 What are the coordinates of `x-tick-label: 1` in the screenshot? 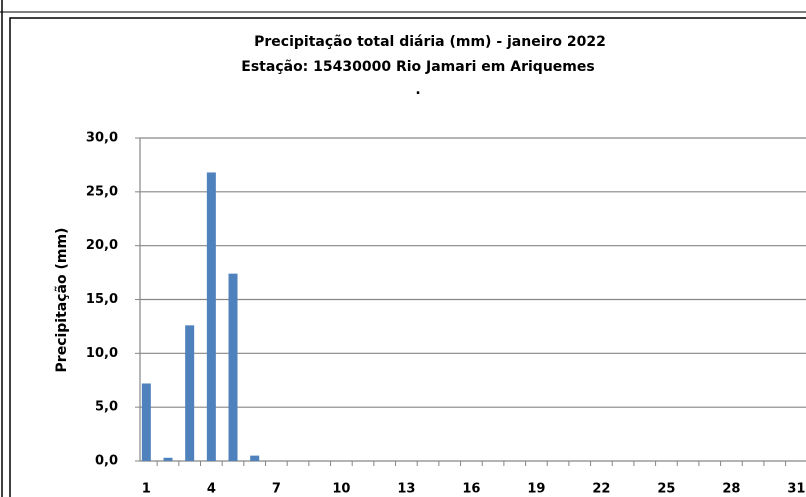 It's located at (146, 489).